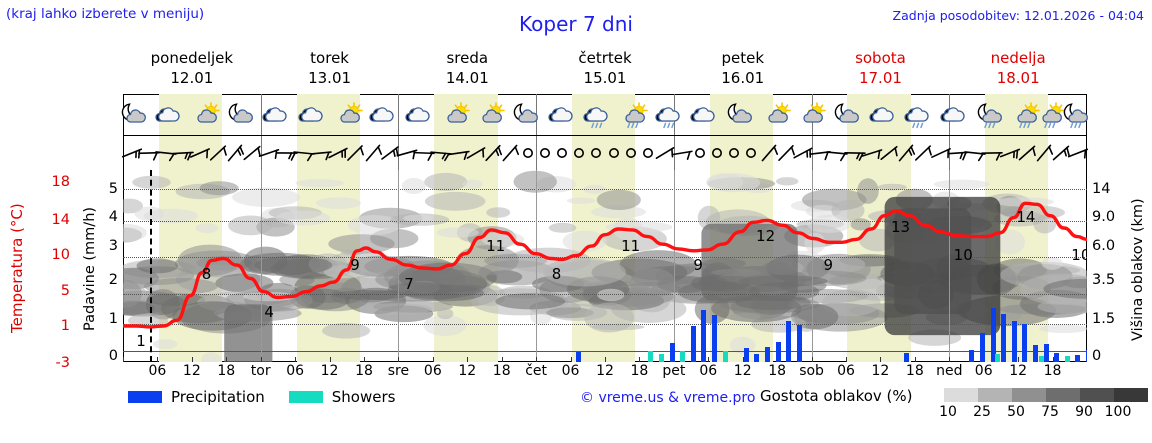 This screenshot has height=443, width=1152. Describe the element at coordinates (1101, 189) in the screenshot. I see `cloud-tick: 14` at that location.